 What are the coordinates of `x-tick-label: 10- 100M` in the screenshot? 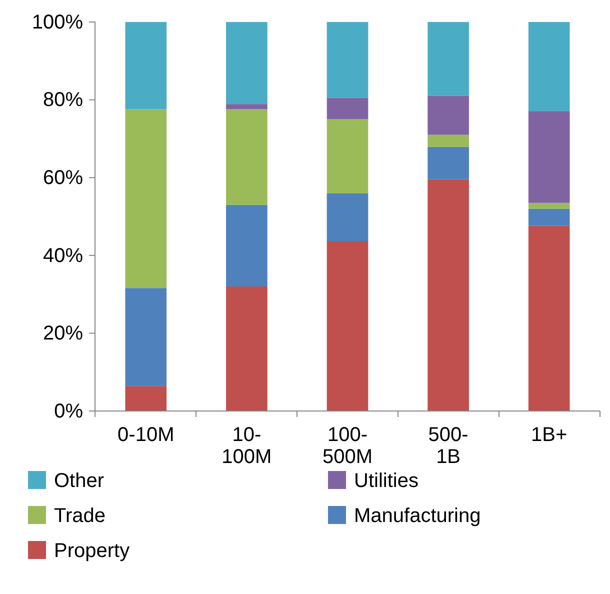 It's located at (247, 446).